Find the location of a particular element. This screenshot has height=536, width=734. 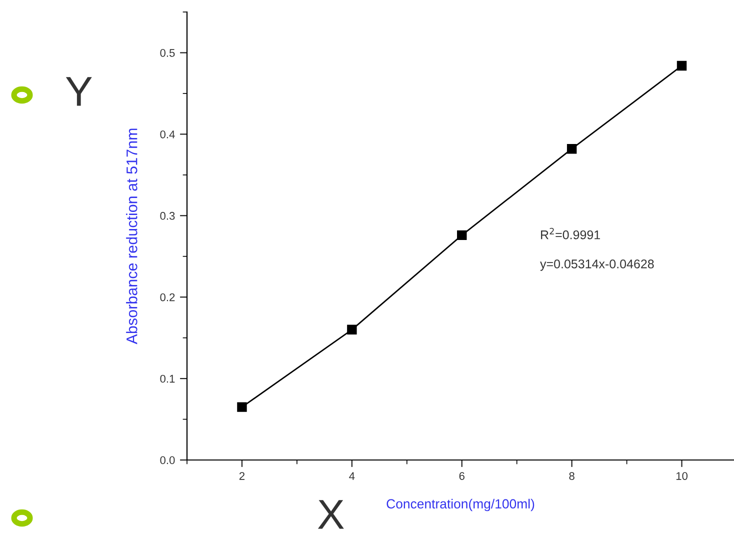

y-tick-label: 0.1 is located at coordinates (167, 378).